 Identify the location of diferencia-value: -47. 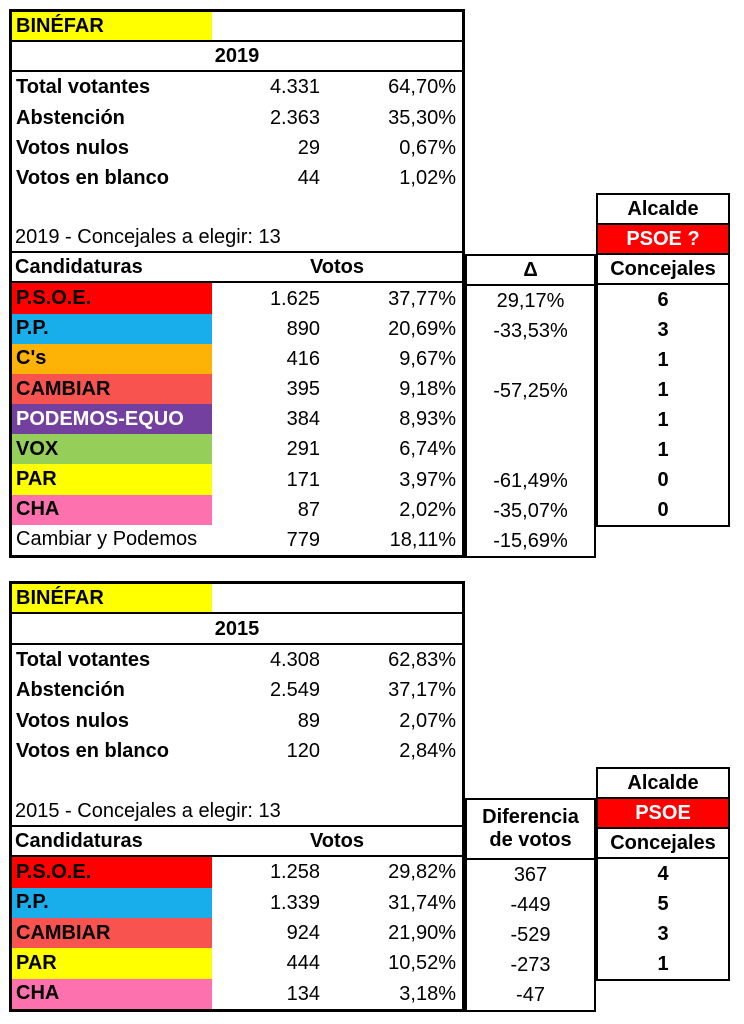
(530, 994).